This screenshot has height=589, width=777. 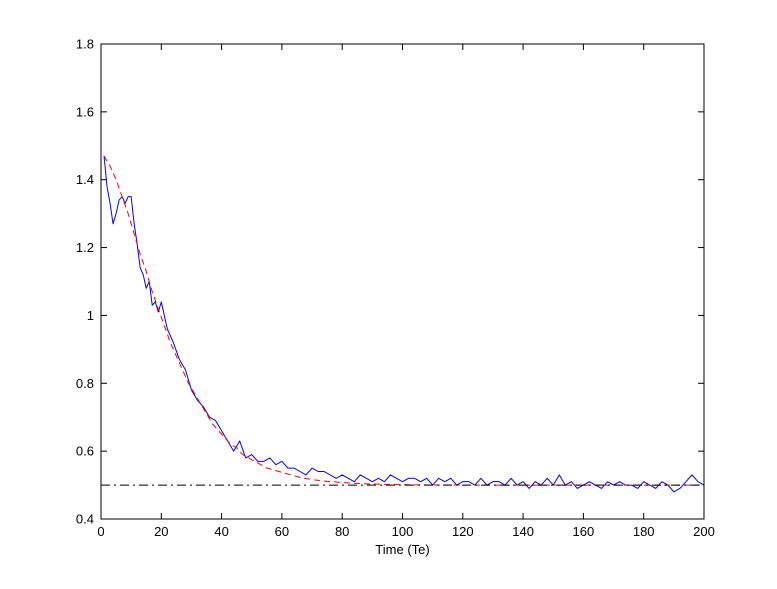 What do you see at coordinates (704, 531) in the screenshot?
I see `x-tick-label: 200` at bounding box center [704, 531].